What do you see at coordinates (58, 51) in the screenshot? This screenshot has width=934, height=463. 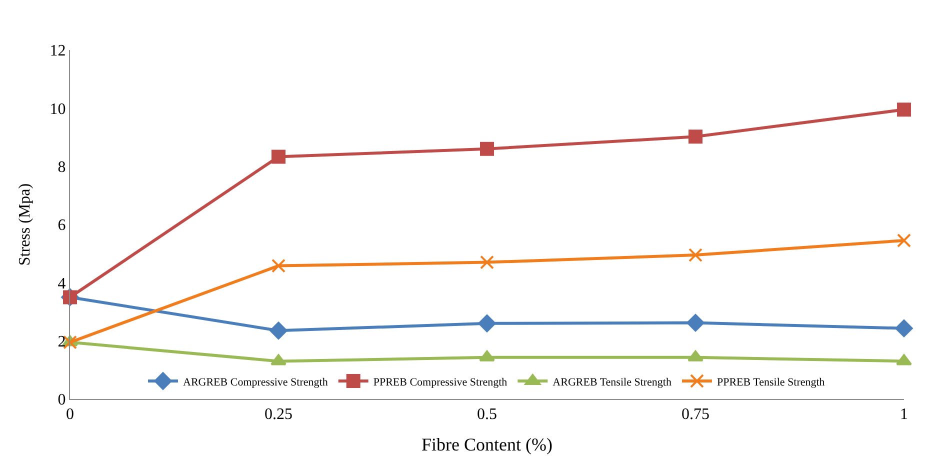 I see `y-tick-label: 12` at bounding box center [58, 51].